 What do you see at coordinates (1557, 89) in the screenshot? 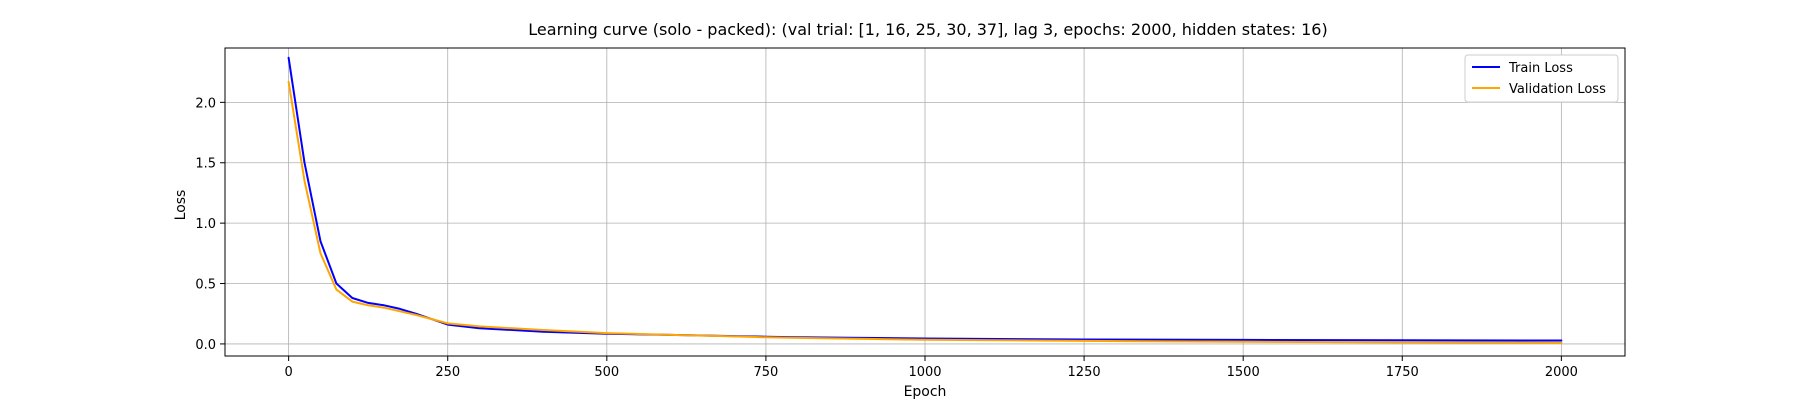
I see `legend-label-validation: Validation Loss` at bounding box center [1557, 89].